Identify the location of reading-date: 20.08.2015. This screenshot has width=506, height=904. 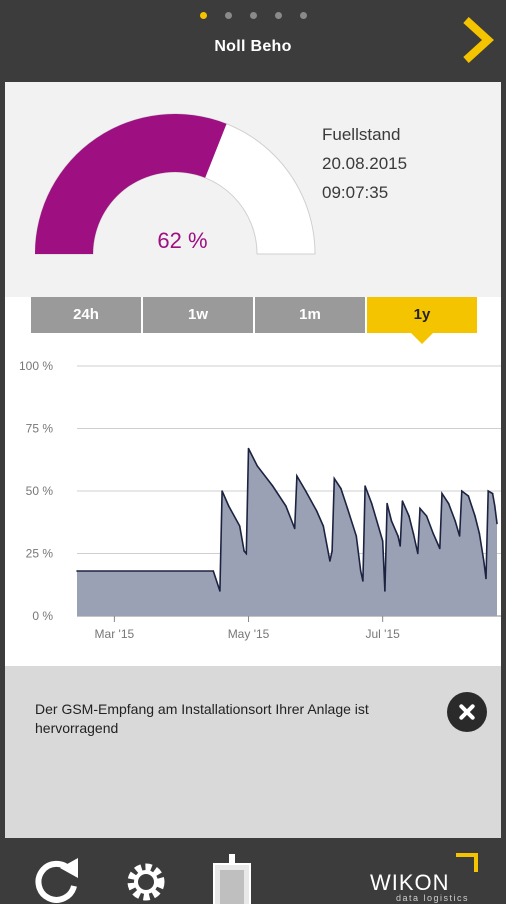
(365, 163).